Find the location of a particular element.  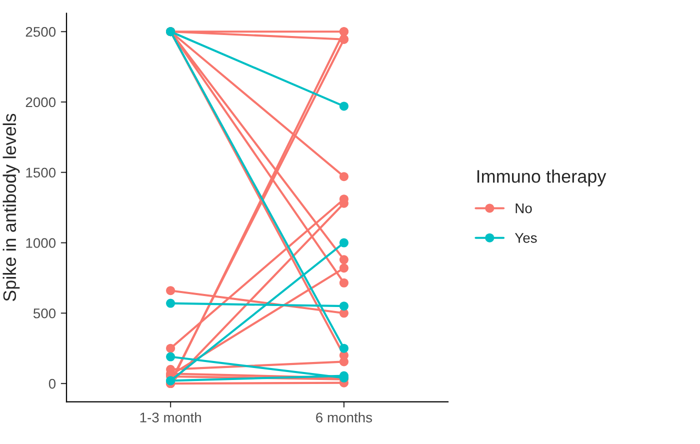

y-tick-label: 500 is located at coordinates (44, 313).